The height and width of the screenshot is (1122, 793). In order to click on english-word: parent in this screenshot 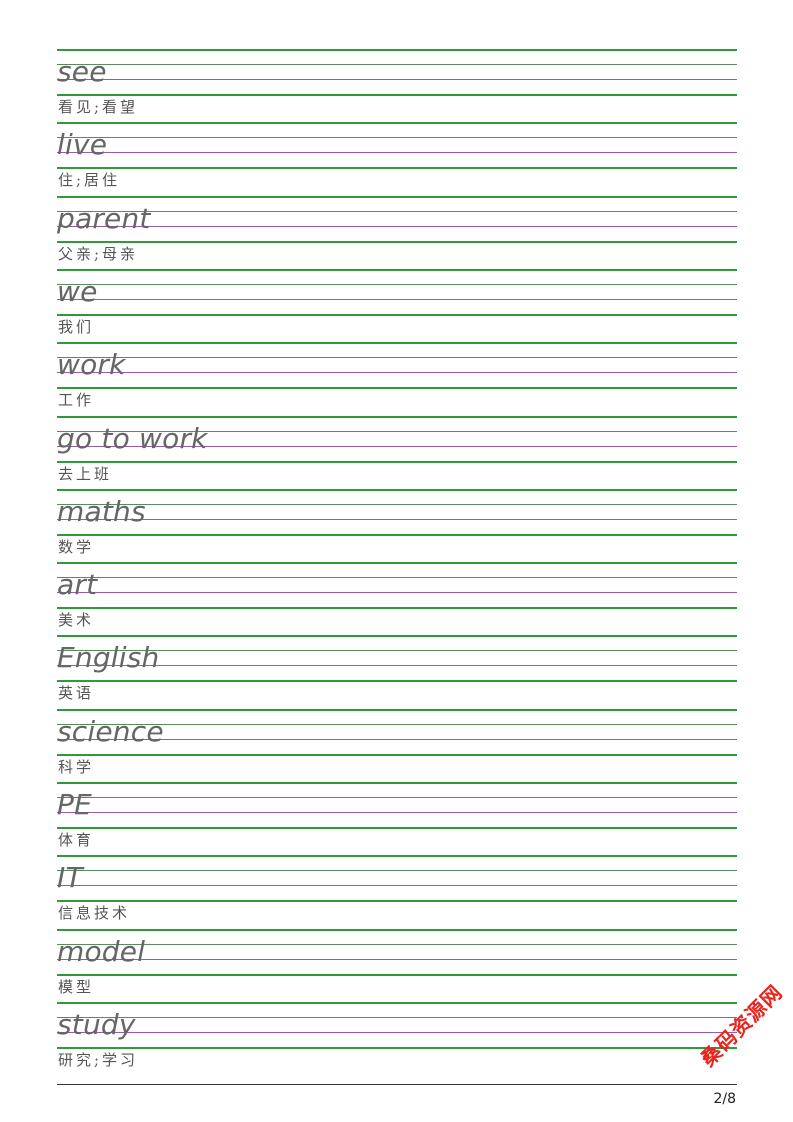, I will do `click(104, 218)`.